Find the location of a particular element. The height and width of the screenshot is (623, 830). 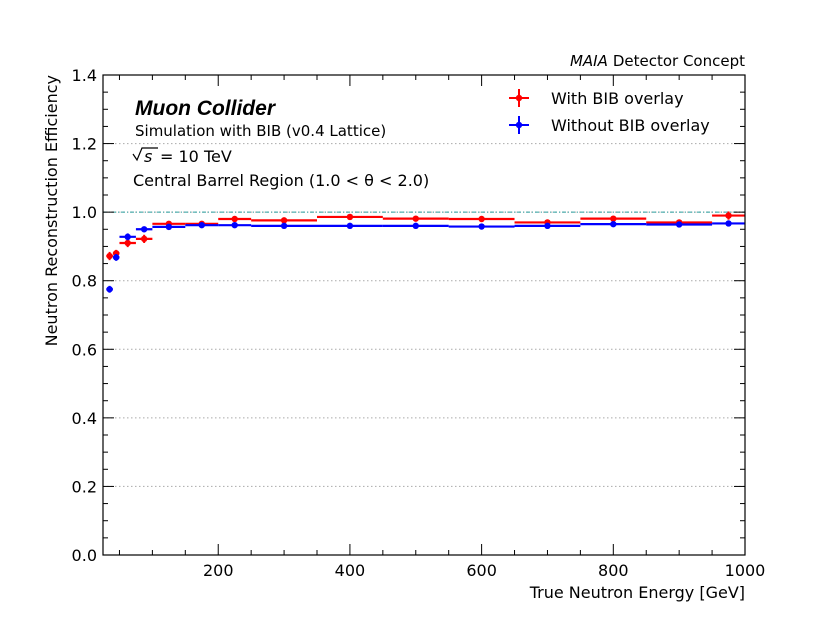

y-tick-label: 0.0 is located at coordinates (84, 555).